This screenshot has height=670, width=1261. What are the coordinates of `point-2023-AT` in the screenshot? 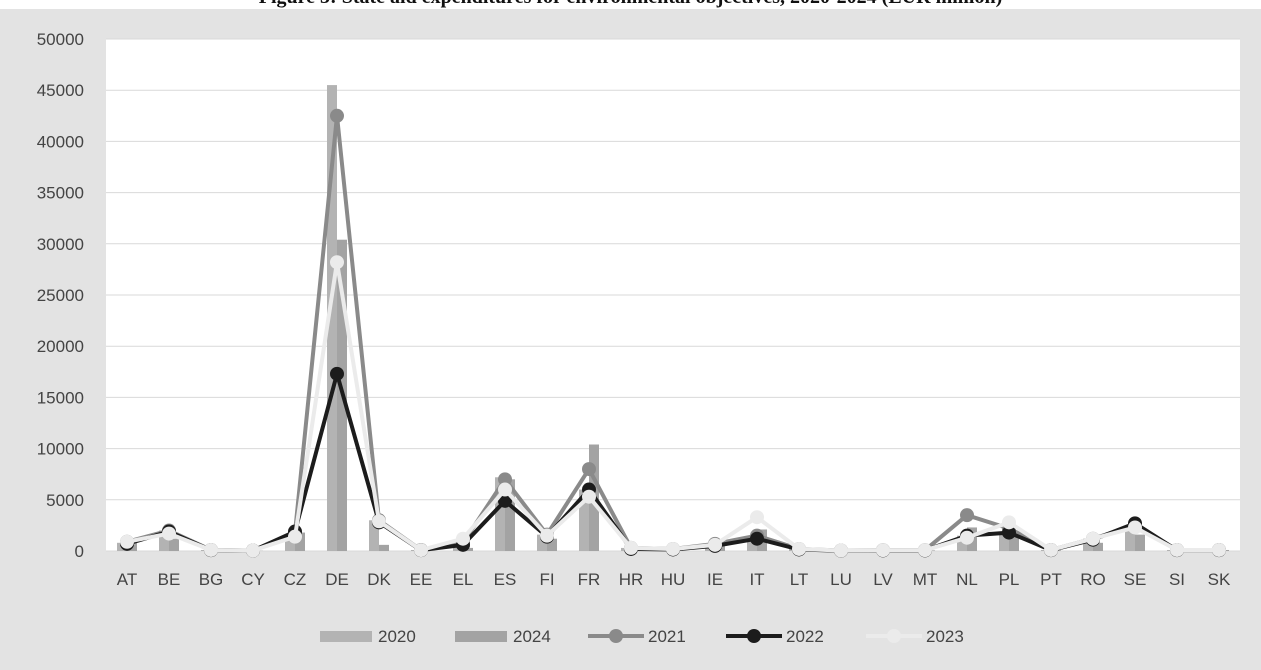 It's located at (127, 541).